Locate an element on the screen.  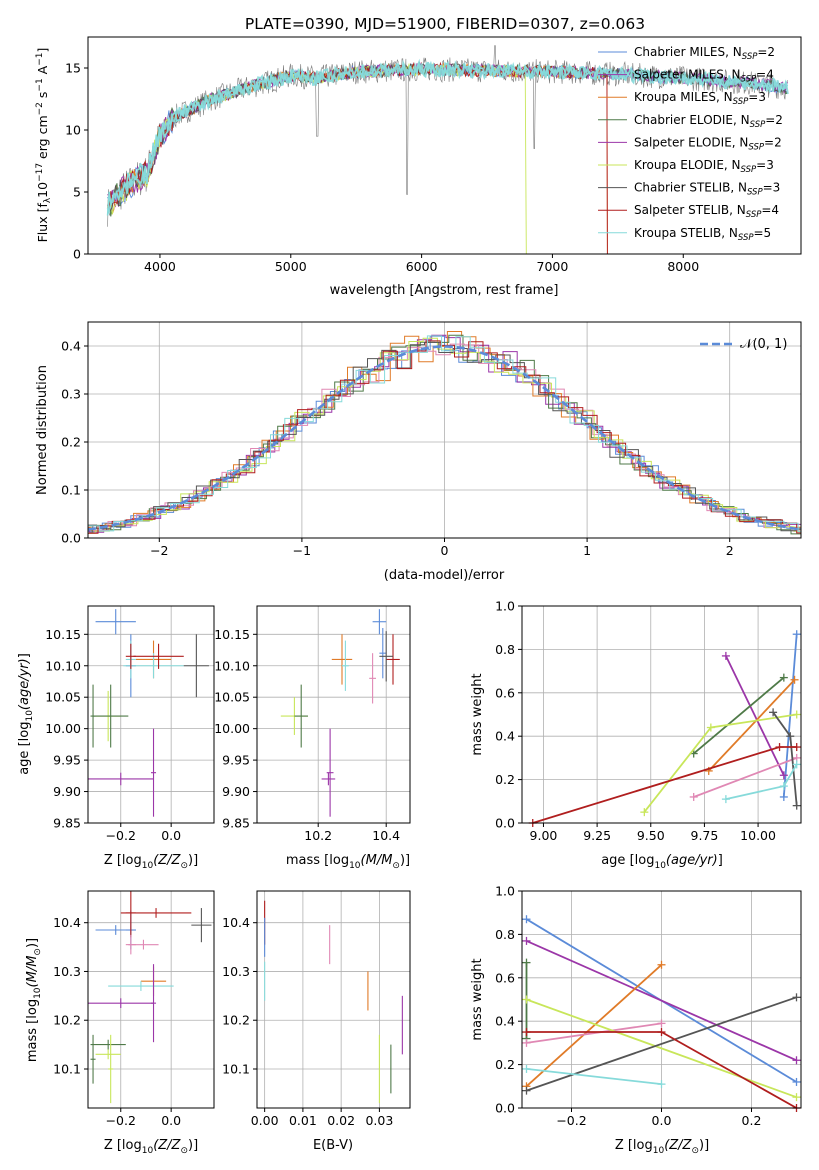
y-tick-label: 9.95 is located at coordinates (67, 760).